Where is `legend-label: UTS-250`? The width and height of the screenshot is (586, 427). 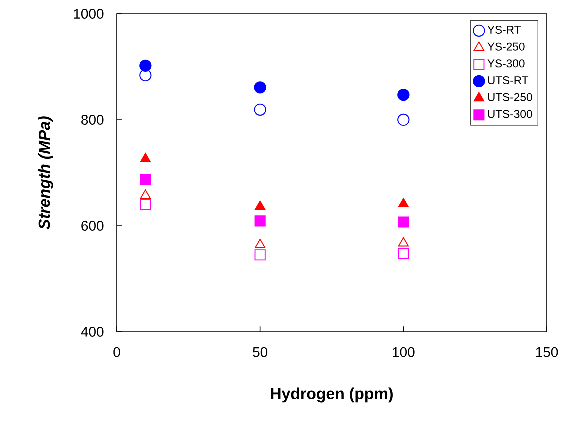
legend-label: UTS-250 is located at coordinates (510, 97).